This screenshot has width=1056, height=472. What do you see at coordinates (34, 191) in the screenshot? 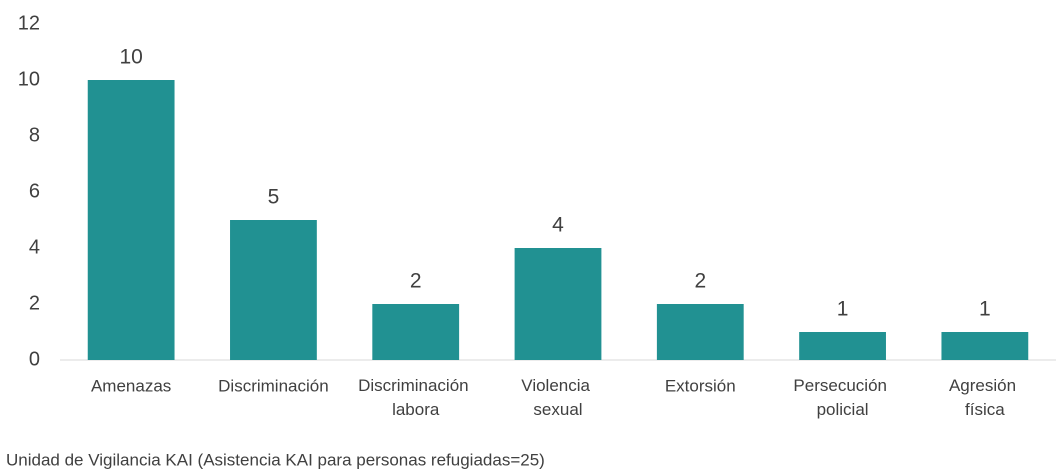
I see `y-tick-label: 6` at bounding box center [34, 191].